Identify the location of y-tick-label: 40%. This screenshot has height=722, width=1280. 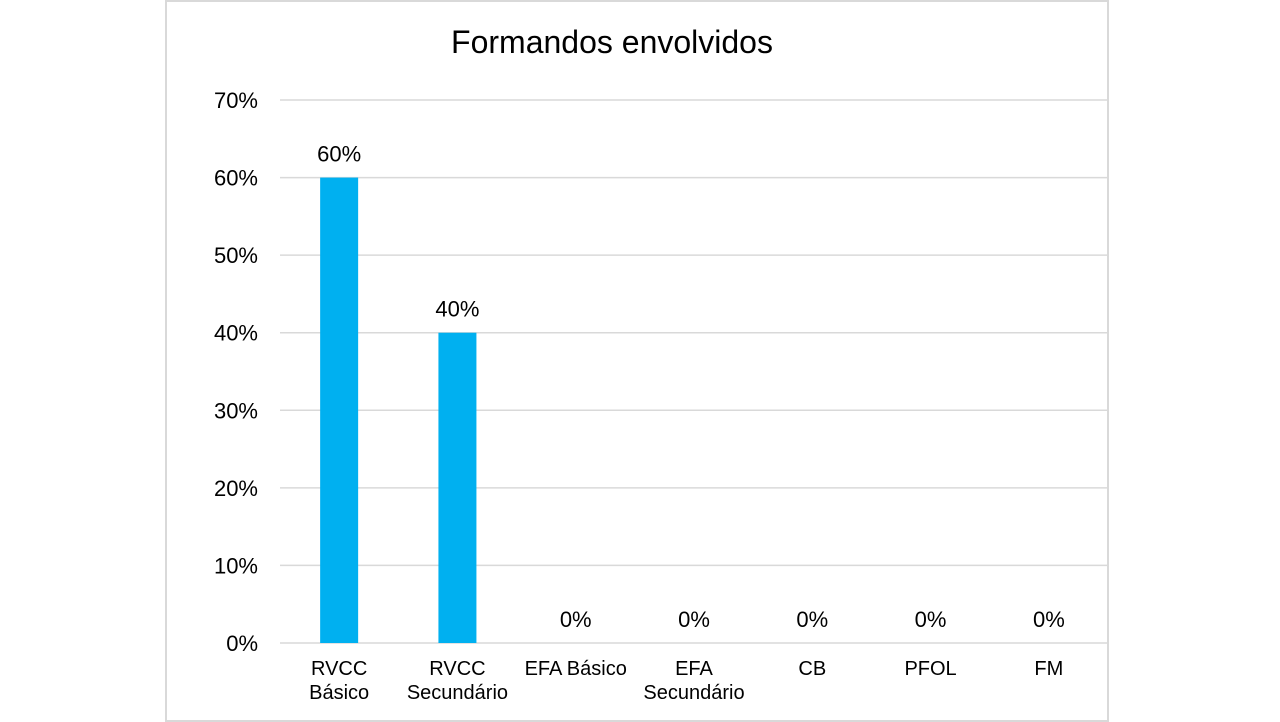
(236, 333).